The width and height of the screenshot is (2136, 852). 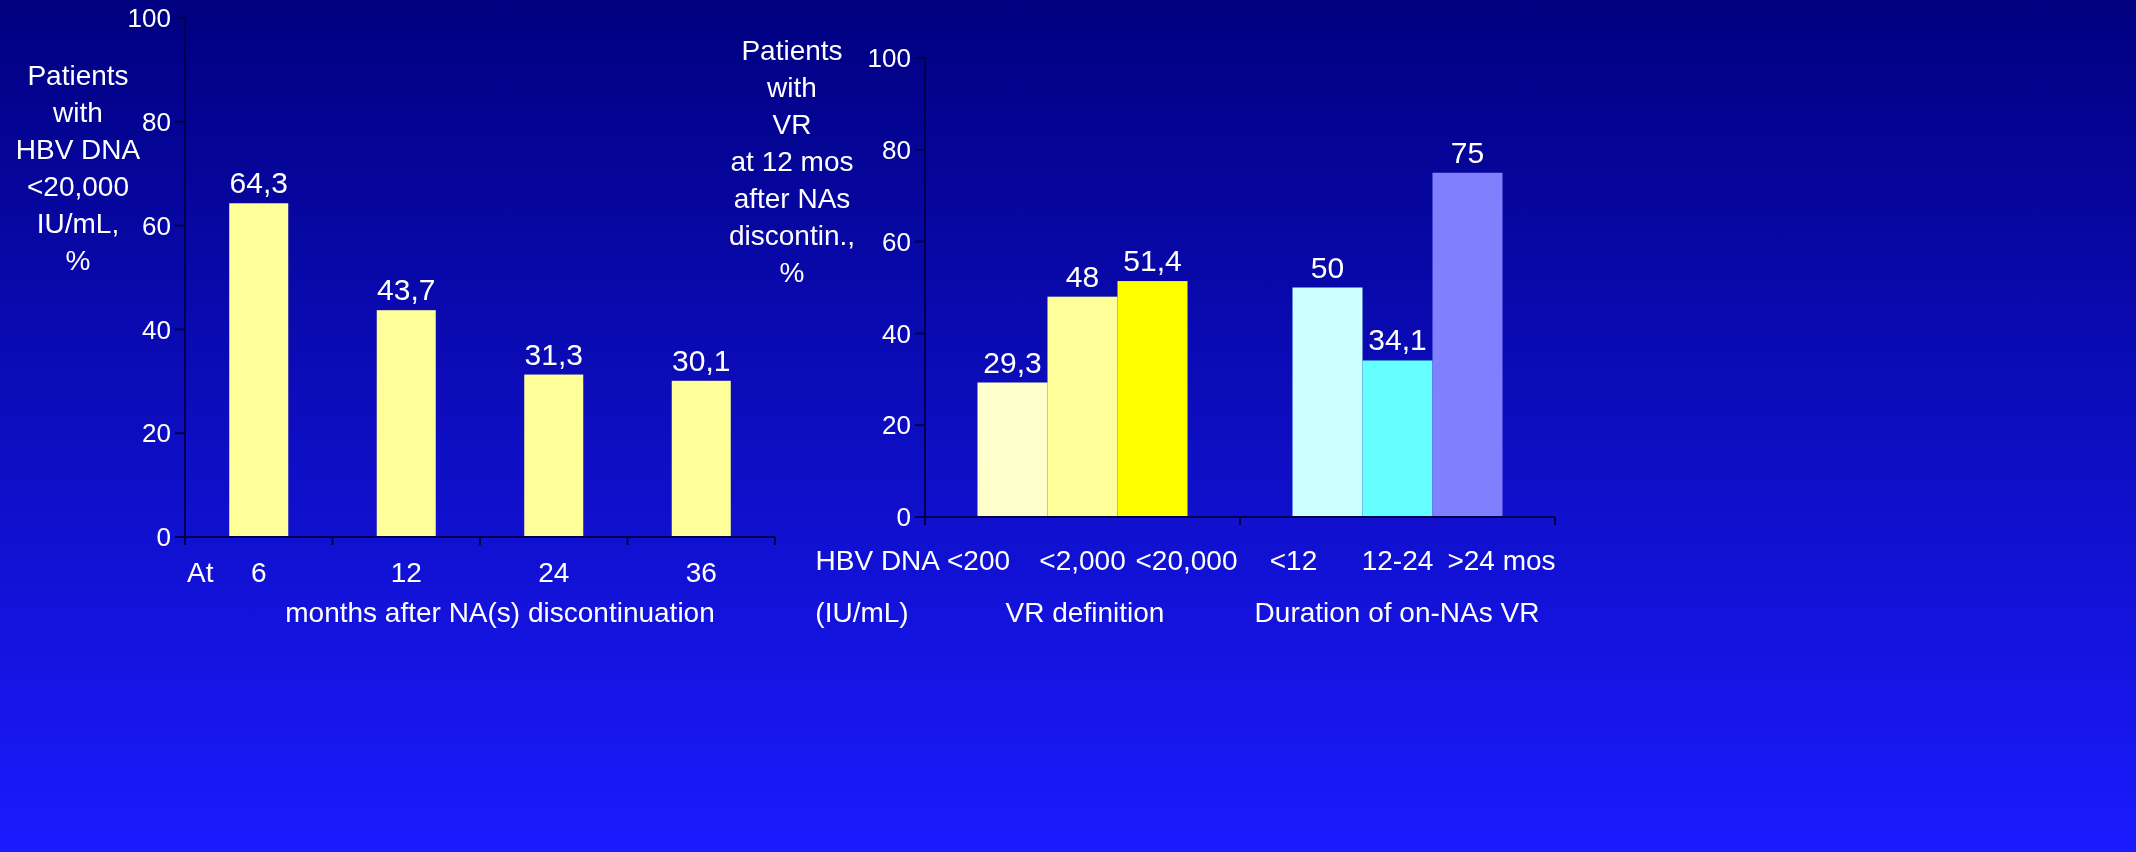 I want to click on x-tick-label: <2,000, so click(x=1082, y=560).